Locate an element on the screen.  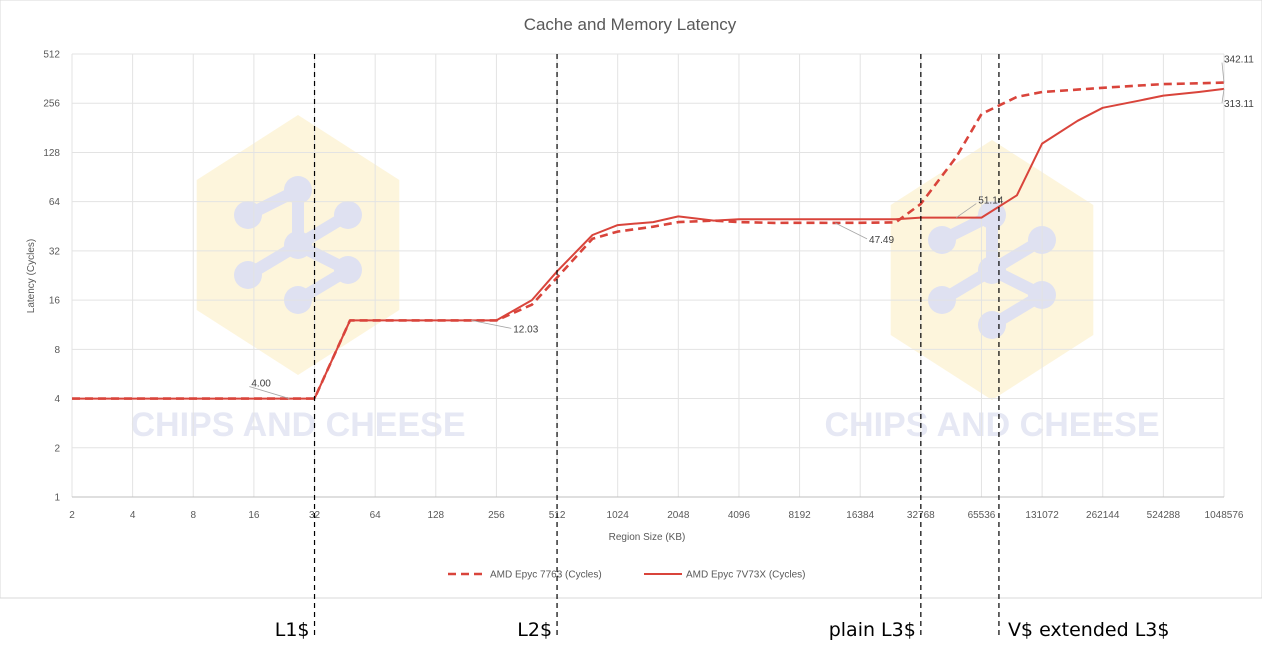
y-tick-labels: 1 2 4 8 16 32 64 128 256 512 is located at coordinates (51, 277).